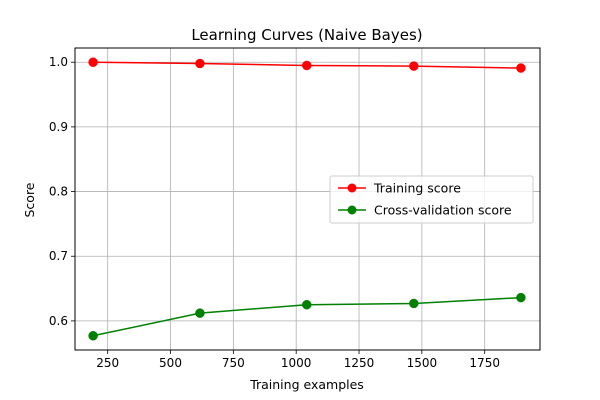  I want to click on legend-box, so click(431, 199).